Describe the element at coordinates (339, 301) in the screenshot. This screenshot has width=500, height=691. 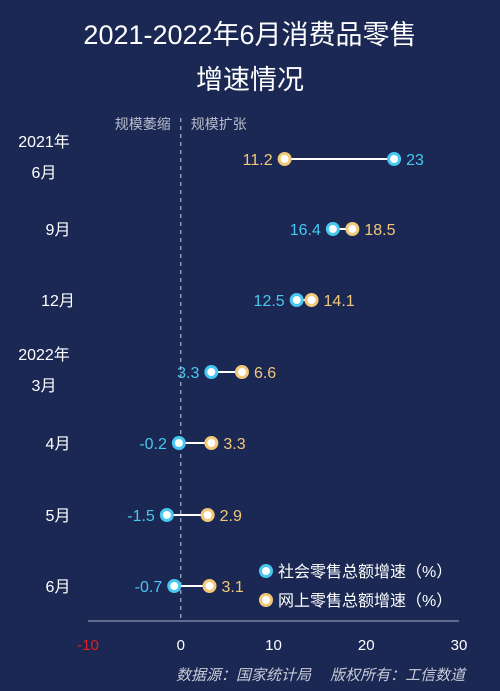
I see `data-label-online-retail: 14.1` at that location.